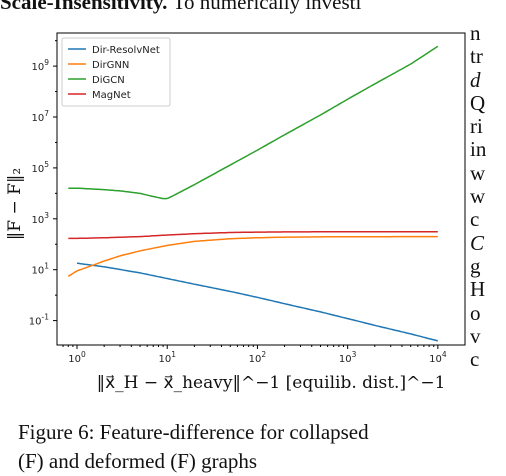 The width and height of the screenshot is (506, 476). Describe the element at coordinates (40, 116) in the screenshot. I see `y-tick-label: 10⁷` at that location.